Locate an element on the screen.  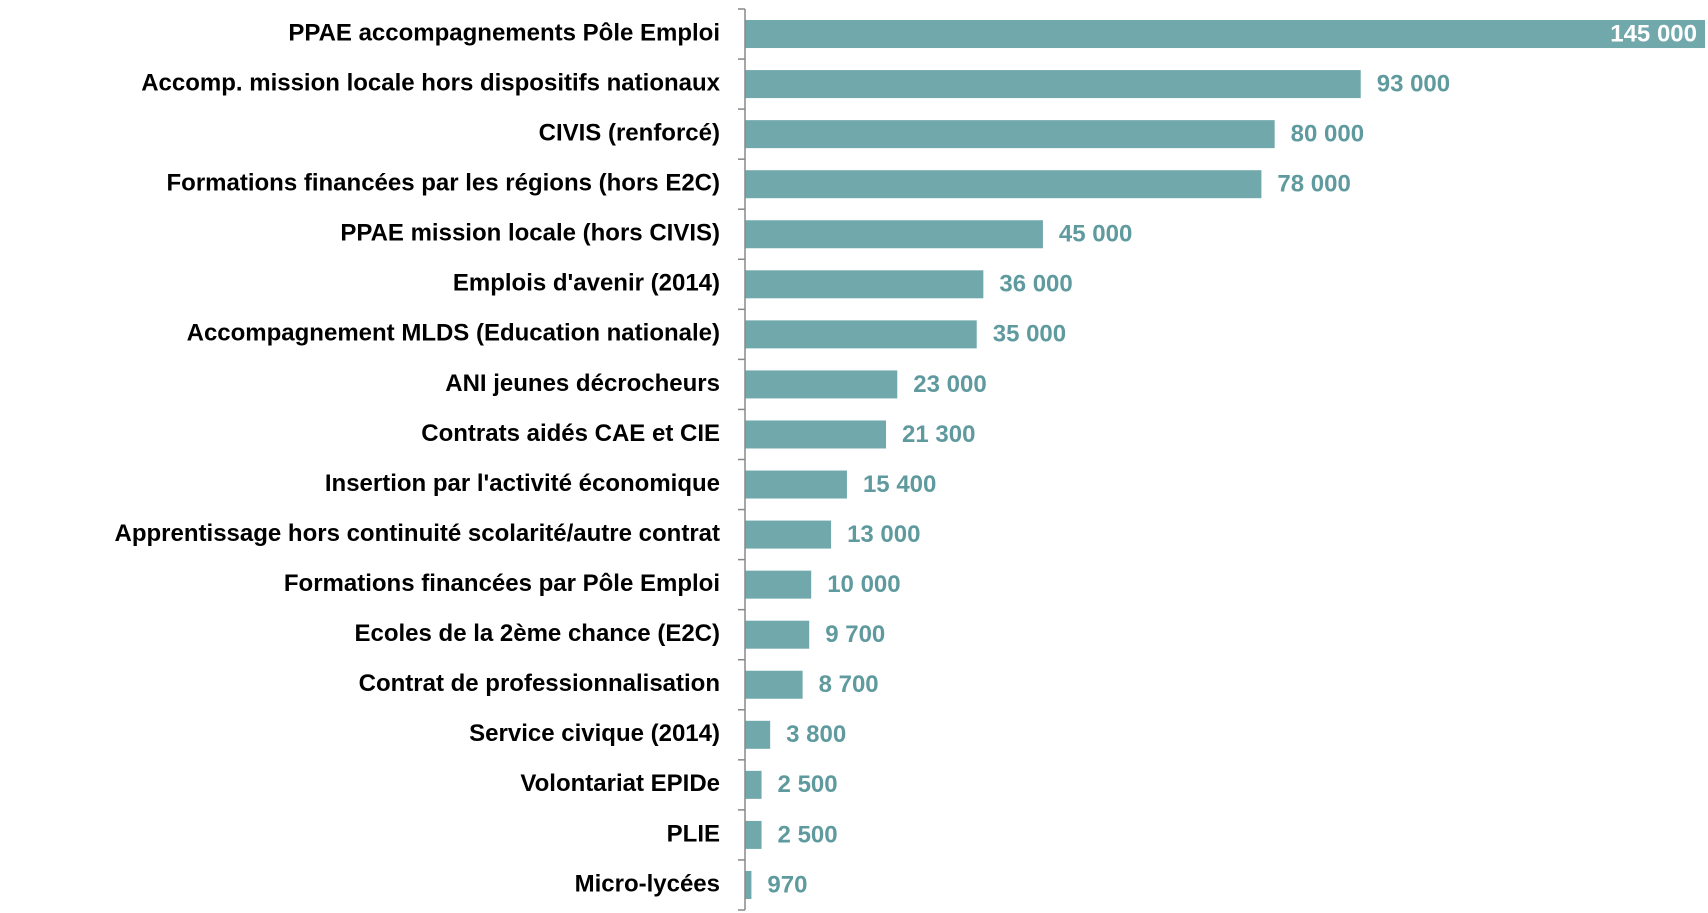
value-label: 145 000 is located at coordinates (1653, 33).